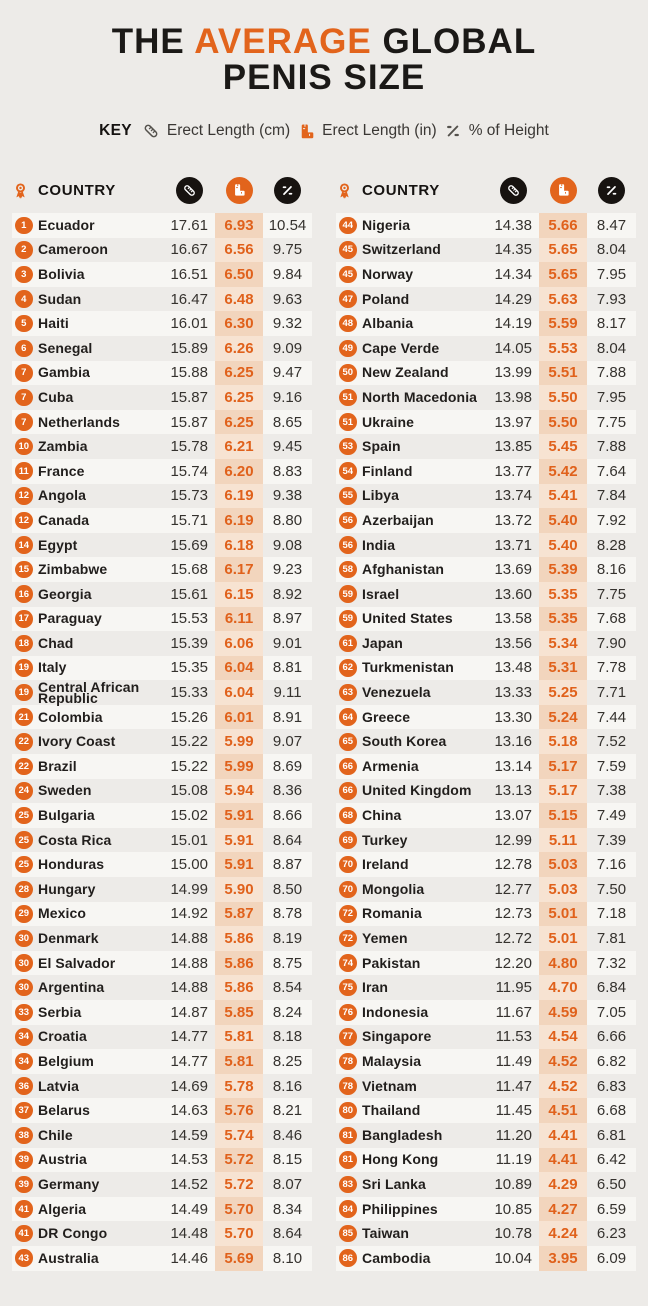 The image size is (648, 1306). What do you see at coordinates (239, 1061) in the screenshot?
I see `length-in-value: 5.81` at bounding box center [239, 1061].